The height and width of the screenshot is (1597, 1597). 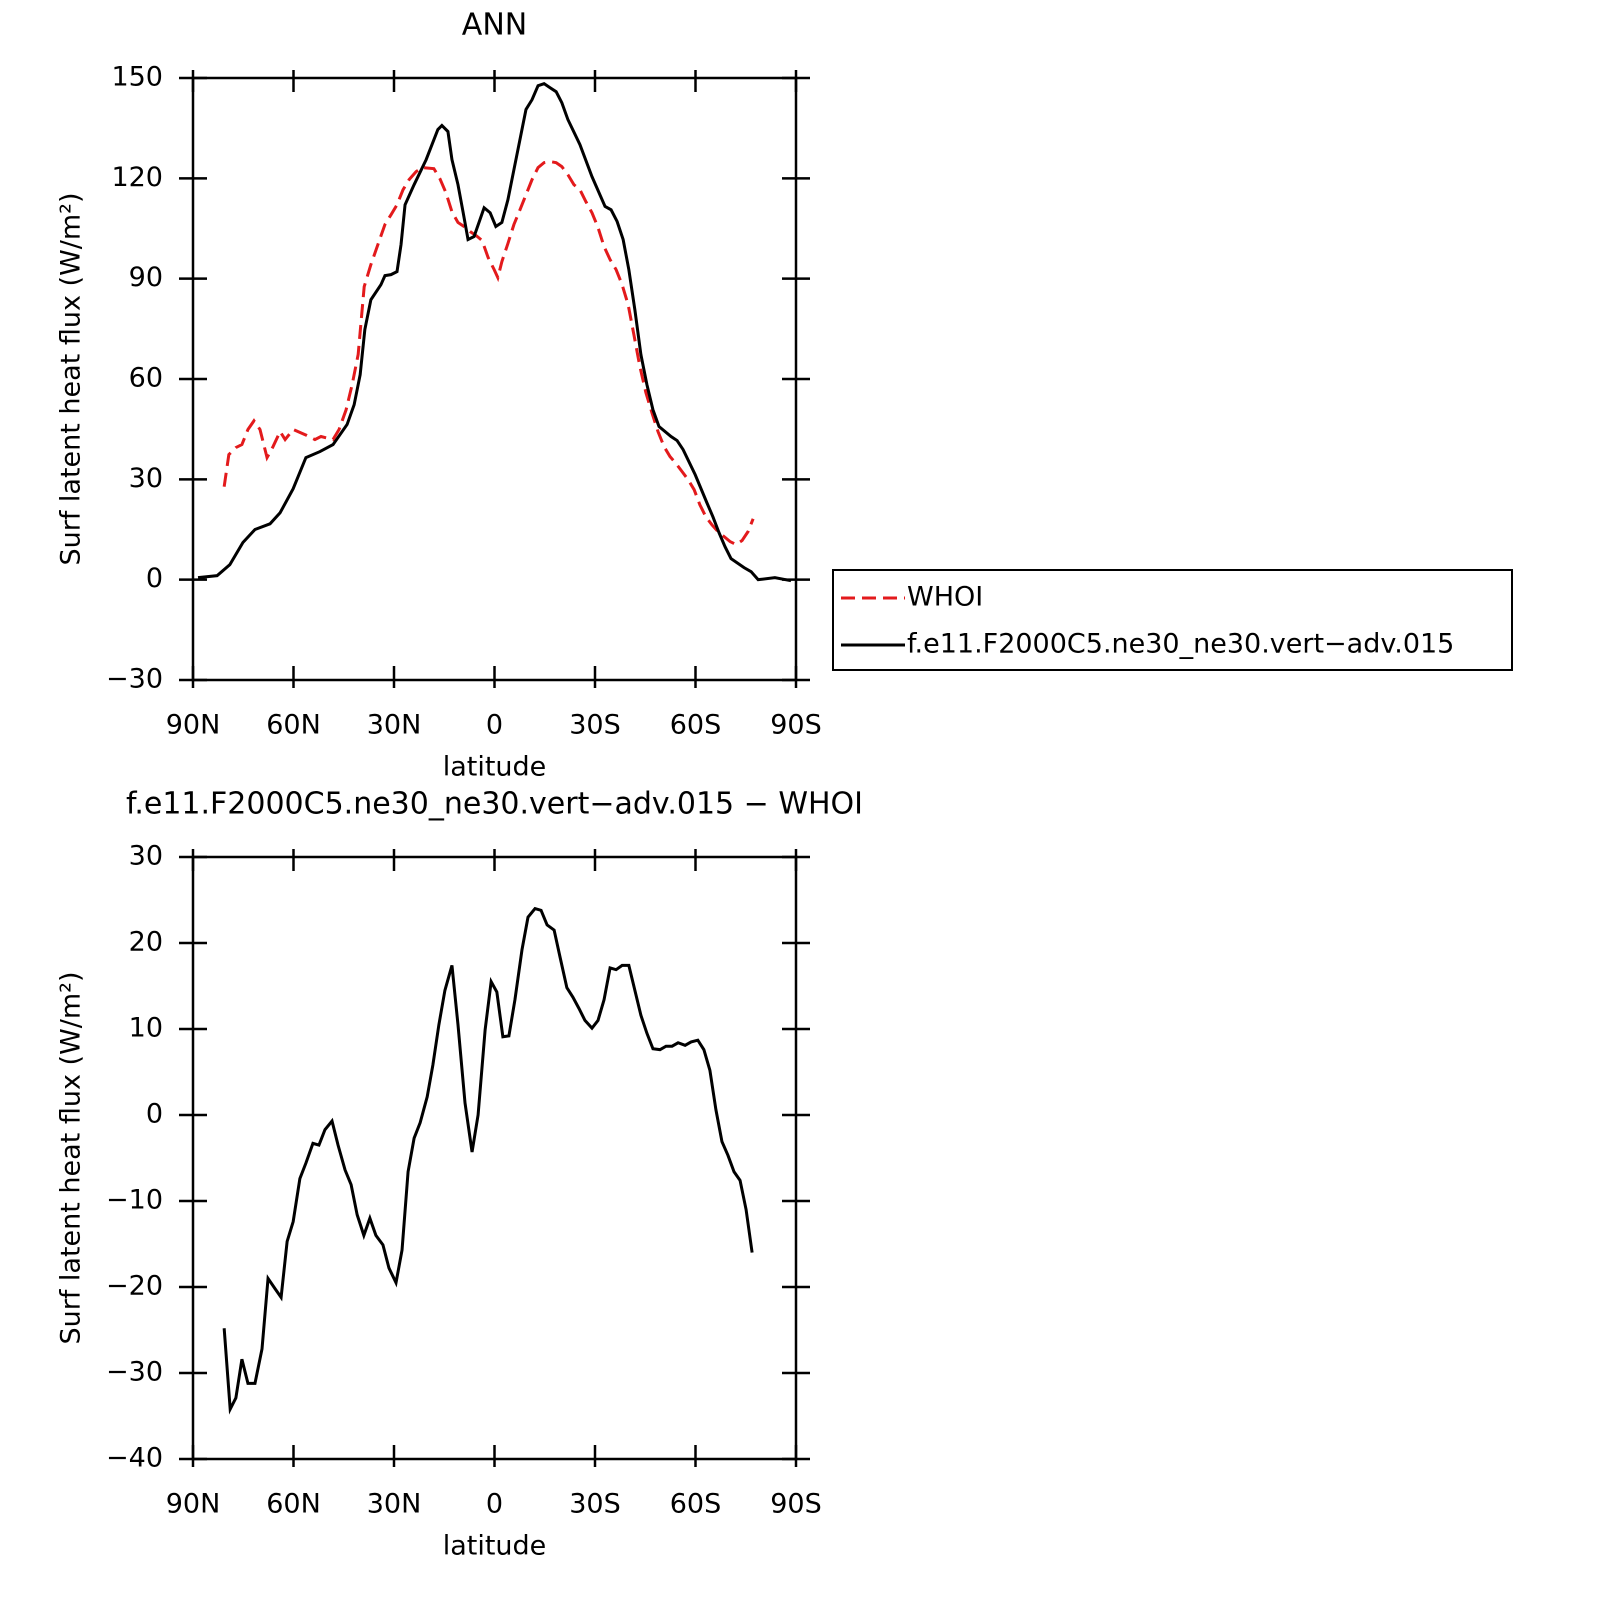 I want to click on y-tick-label: −20, so click(x=134, y=1286).